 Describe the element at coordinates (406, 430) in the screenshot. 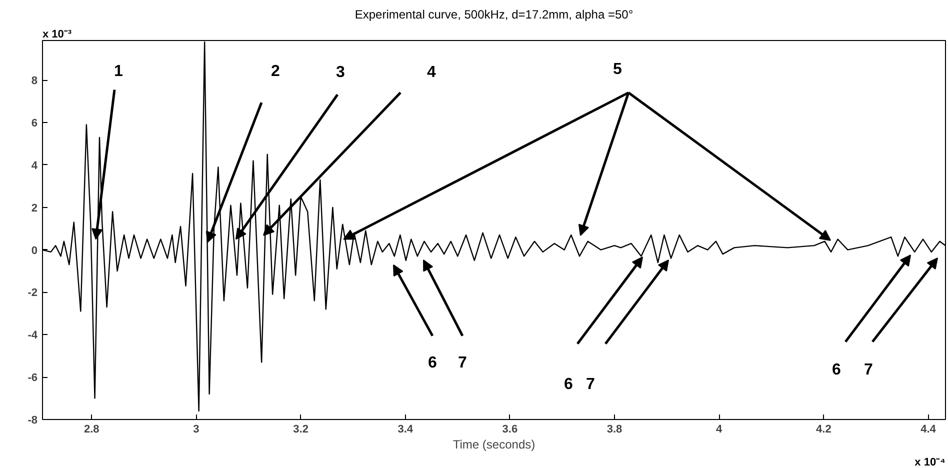

I see `x-tick-label: 3.4` at that location.